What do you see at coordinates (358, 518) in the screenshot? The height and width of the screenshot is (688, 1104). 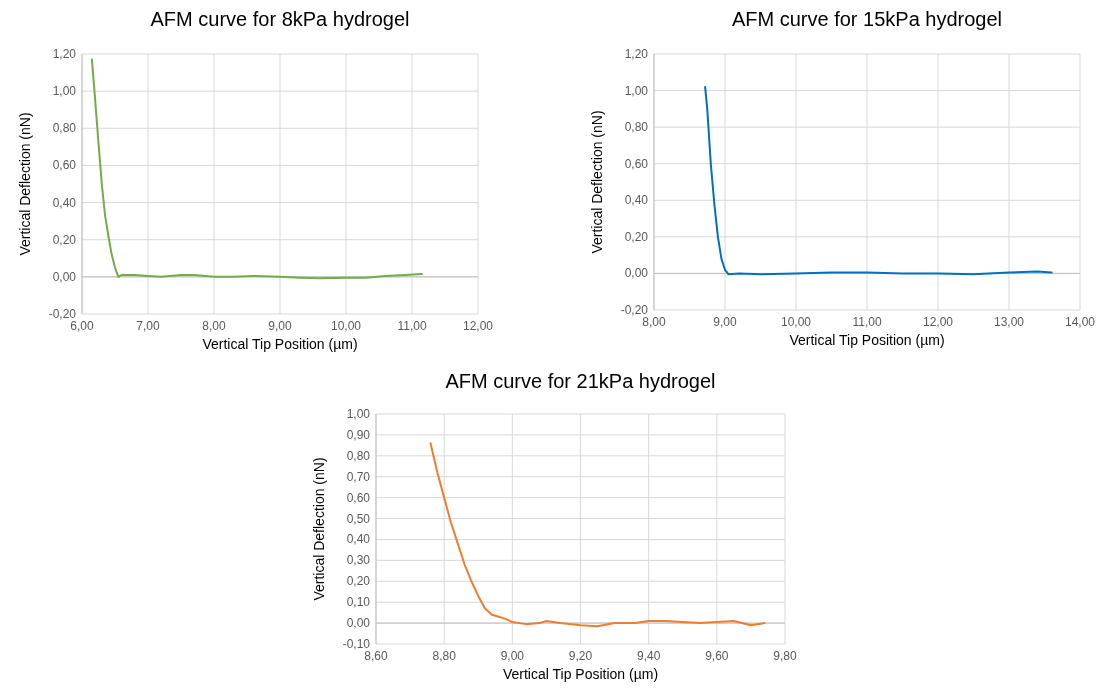 I see `y-tick-label: 0,50` at bounding box center [358, 518].